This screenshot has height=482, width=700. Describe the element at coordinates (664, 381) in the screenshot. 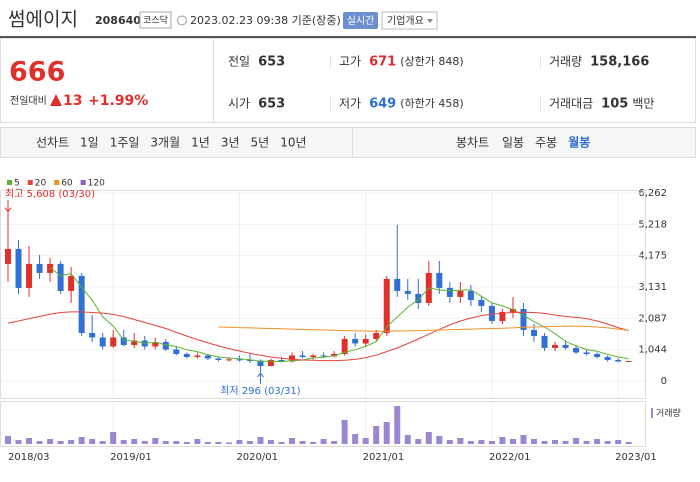

I see `y-tick-label: 0` at that location.